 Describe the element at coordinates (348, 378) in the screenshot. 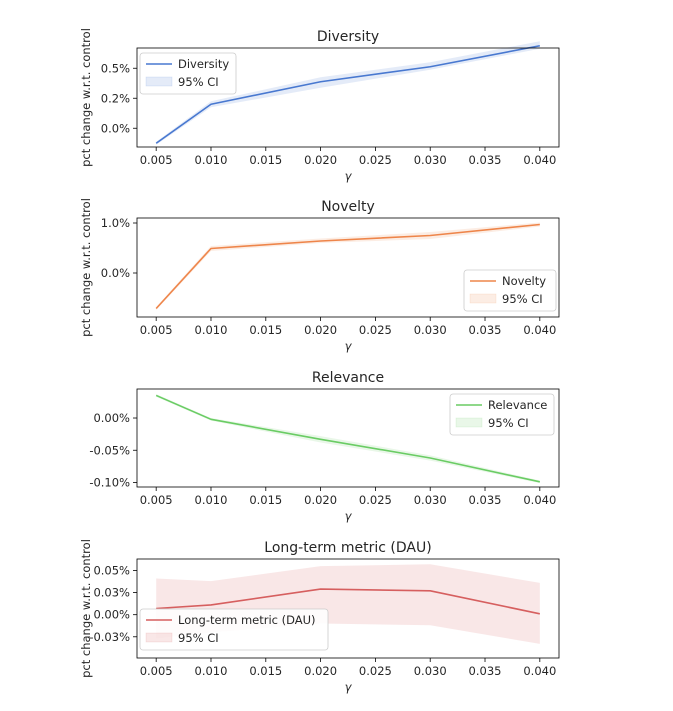

I see `chart-title: Relevance` at that location.